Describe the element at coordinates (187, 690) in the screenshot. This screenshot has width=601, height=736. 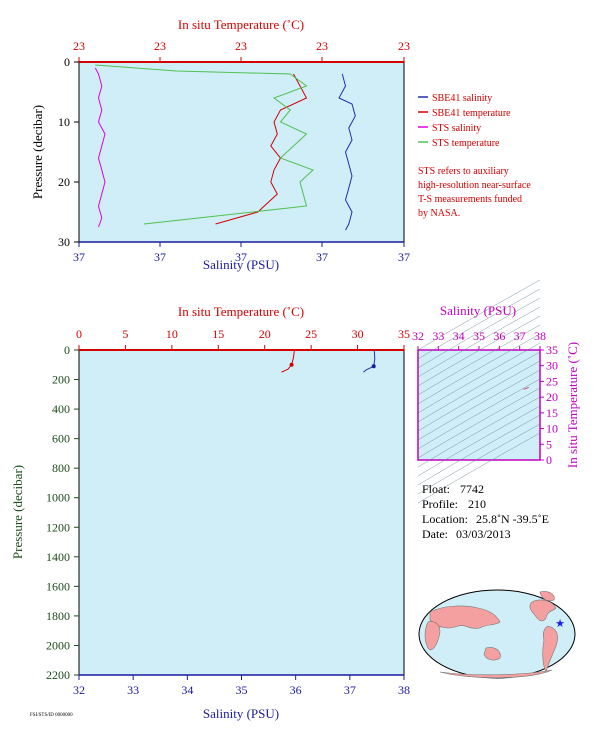
I see `profile-salinity-tick-label: 34` at that location.